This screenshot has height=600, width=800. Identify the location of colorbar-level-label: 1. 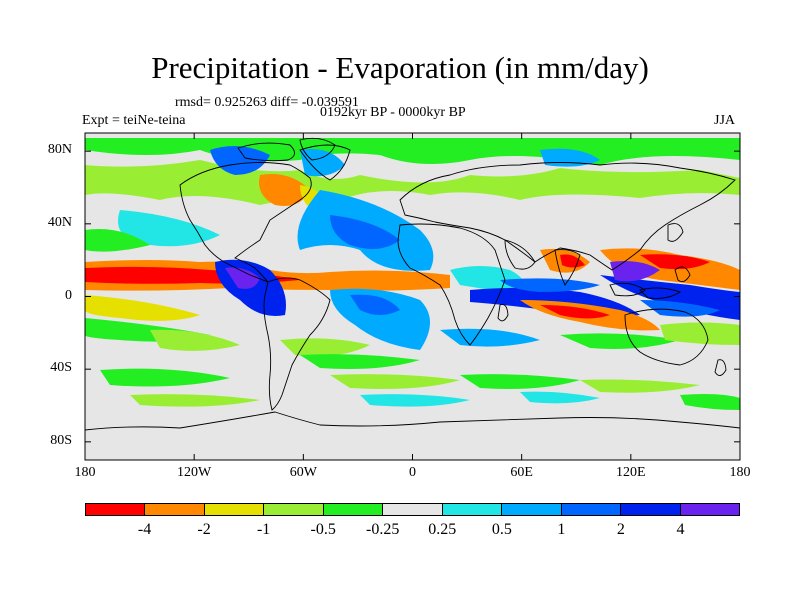
(561, 529).